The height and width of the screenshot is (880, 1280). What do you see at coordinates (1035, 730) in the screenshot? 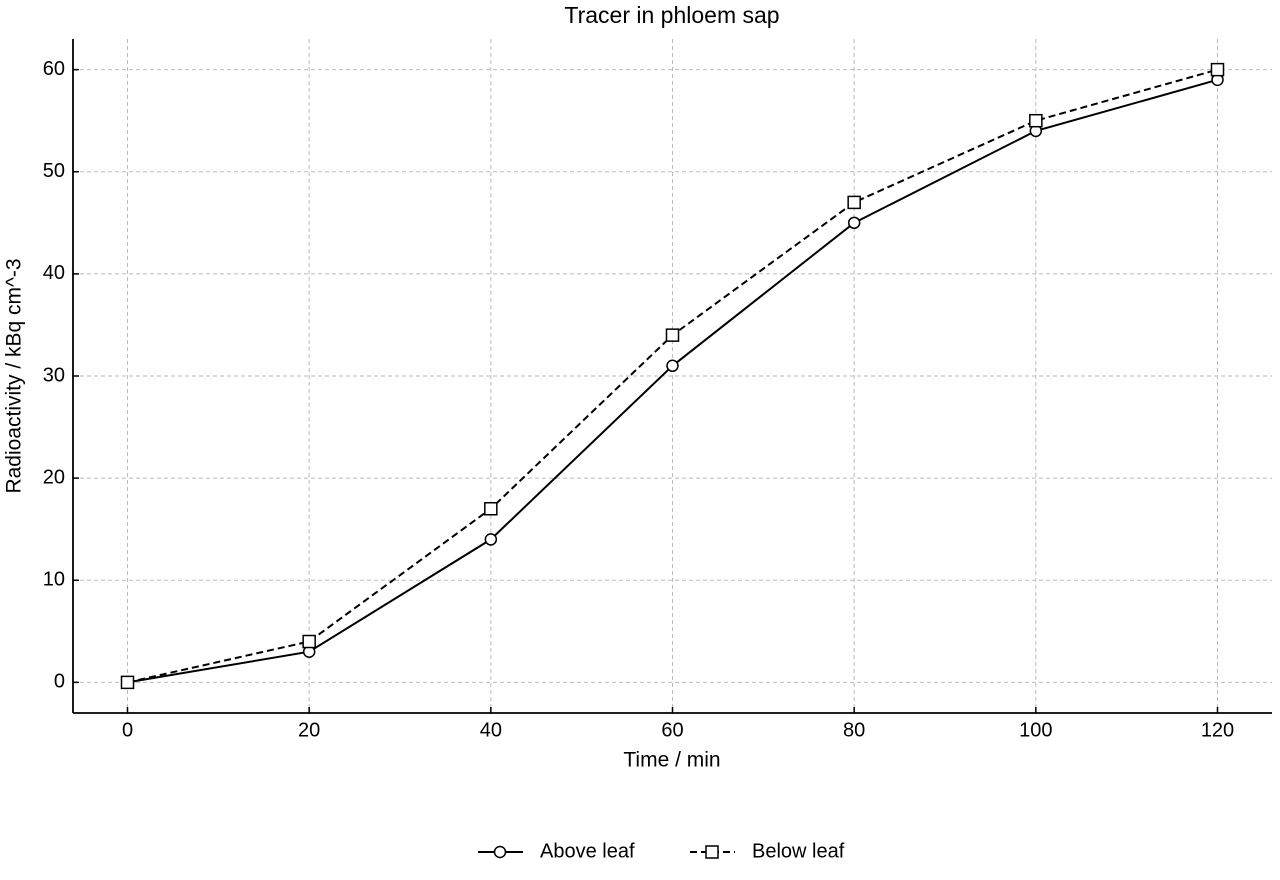
I see `x-tick-label: 100` at bounding box center [1035, 730].